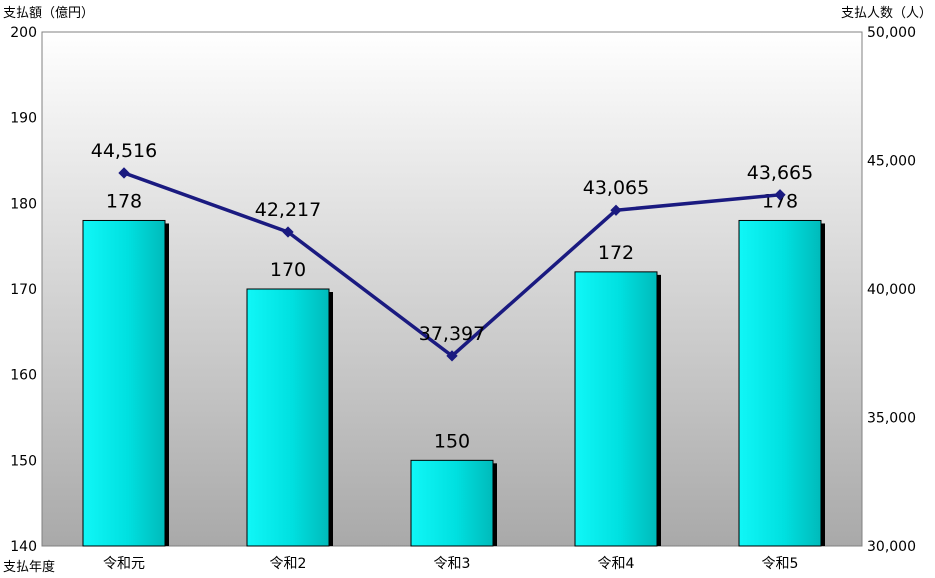  I want to click on right-tick-label: 35,000, so click(891, 419).